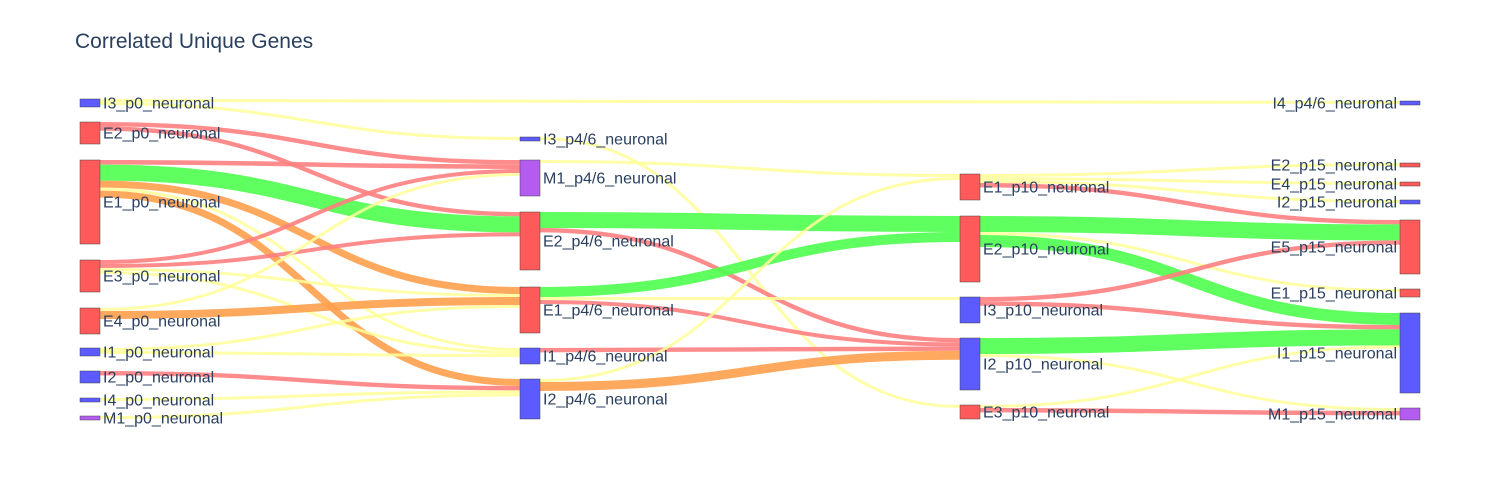  Describe the element at coordinates (1334, 185) in the screenshot. I see `sankey-node-label: E4_p15_neuronal` at that location.